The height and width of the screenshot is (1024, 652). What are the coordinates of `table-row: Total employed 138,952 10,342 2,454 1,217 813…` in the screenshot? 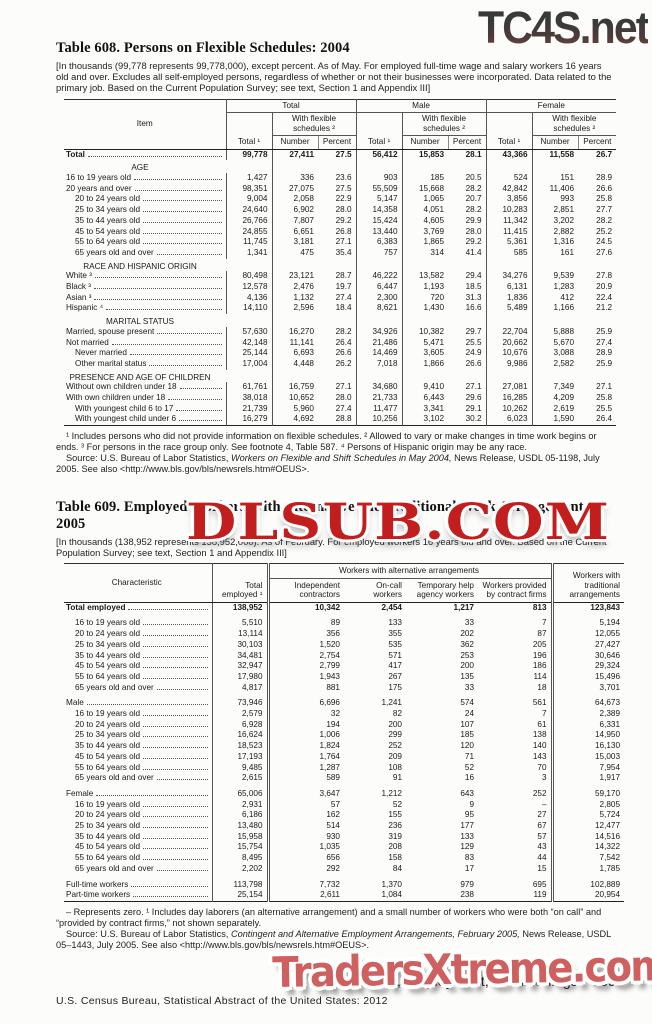 It's located at (344, 608).